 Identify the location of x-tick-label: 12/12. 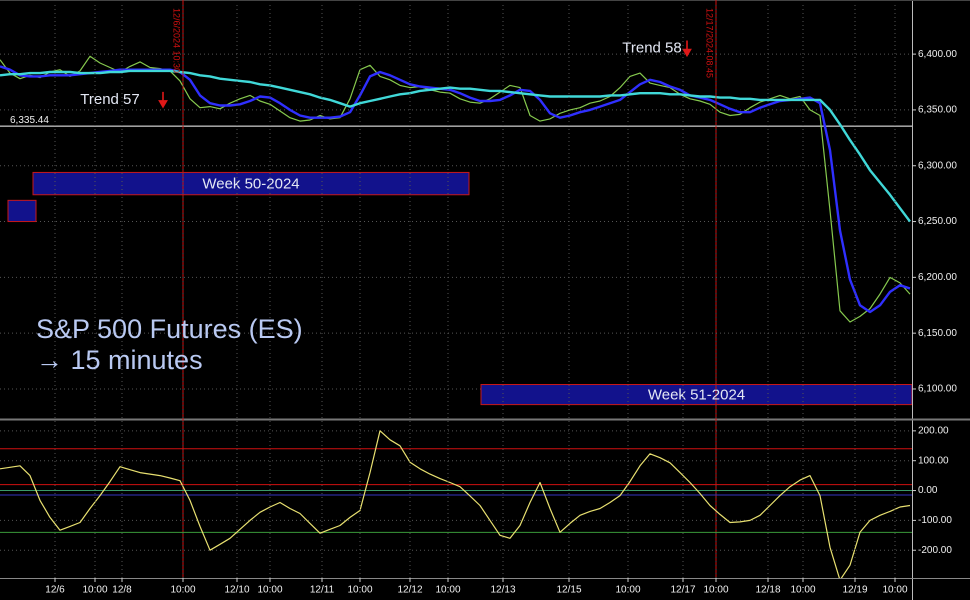
(409, 590).